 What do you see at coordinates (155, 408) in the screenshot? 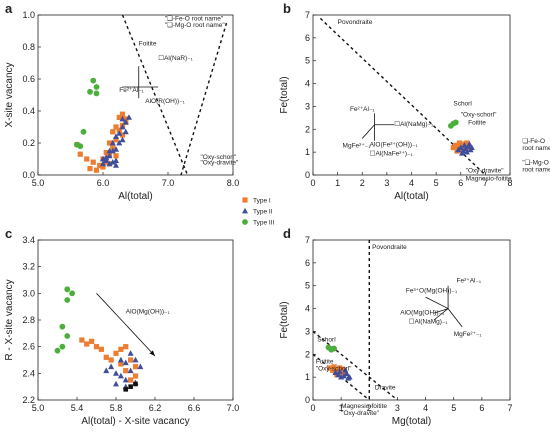
I see `x-tick-label: 6.2` at bounding box center [155, 408].